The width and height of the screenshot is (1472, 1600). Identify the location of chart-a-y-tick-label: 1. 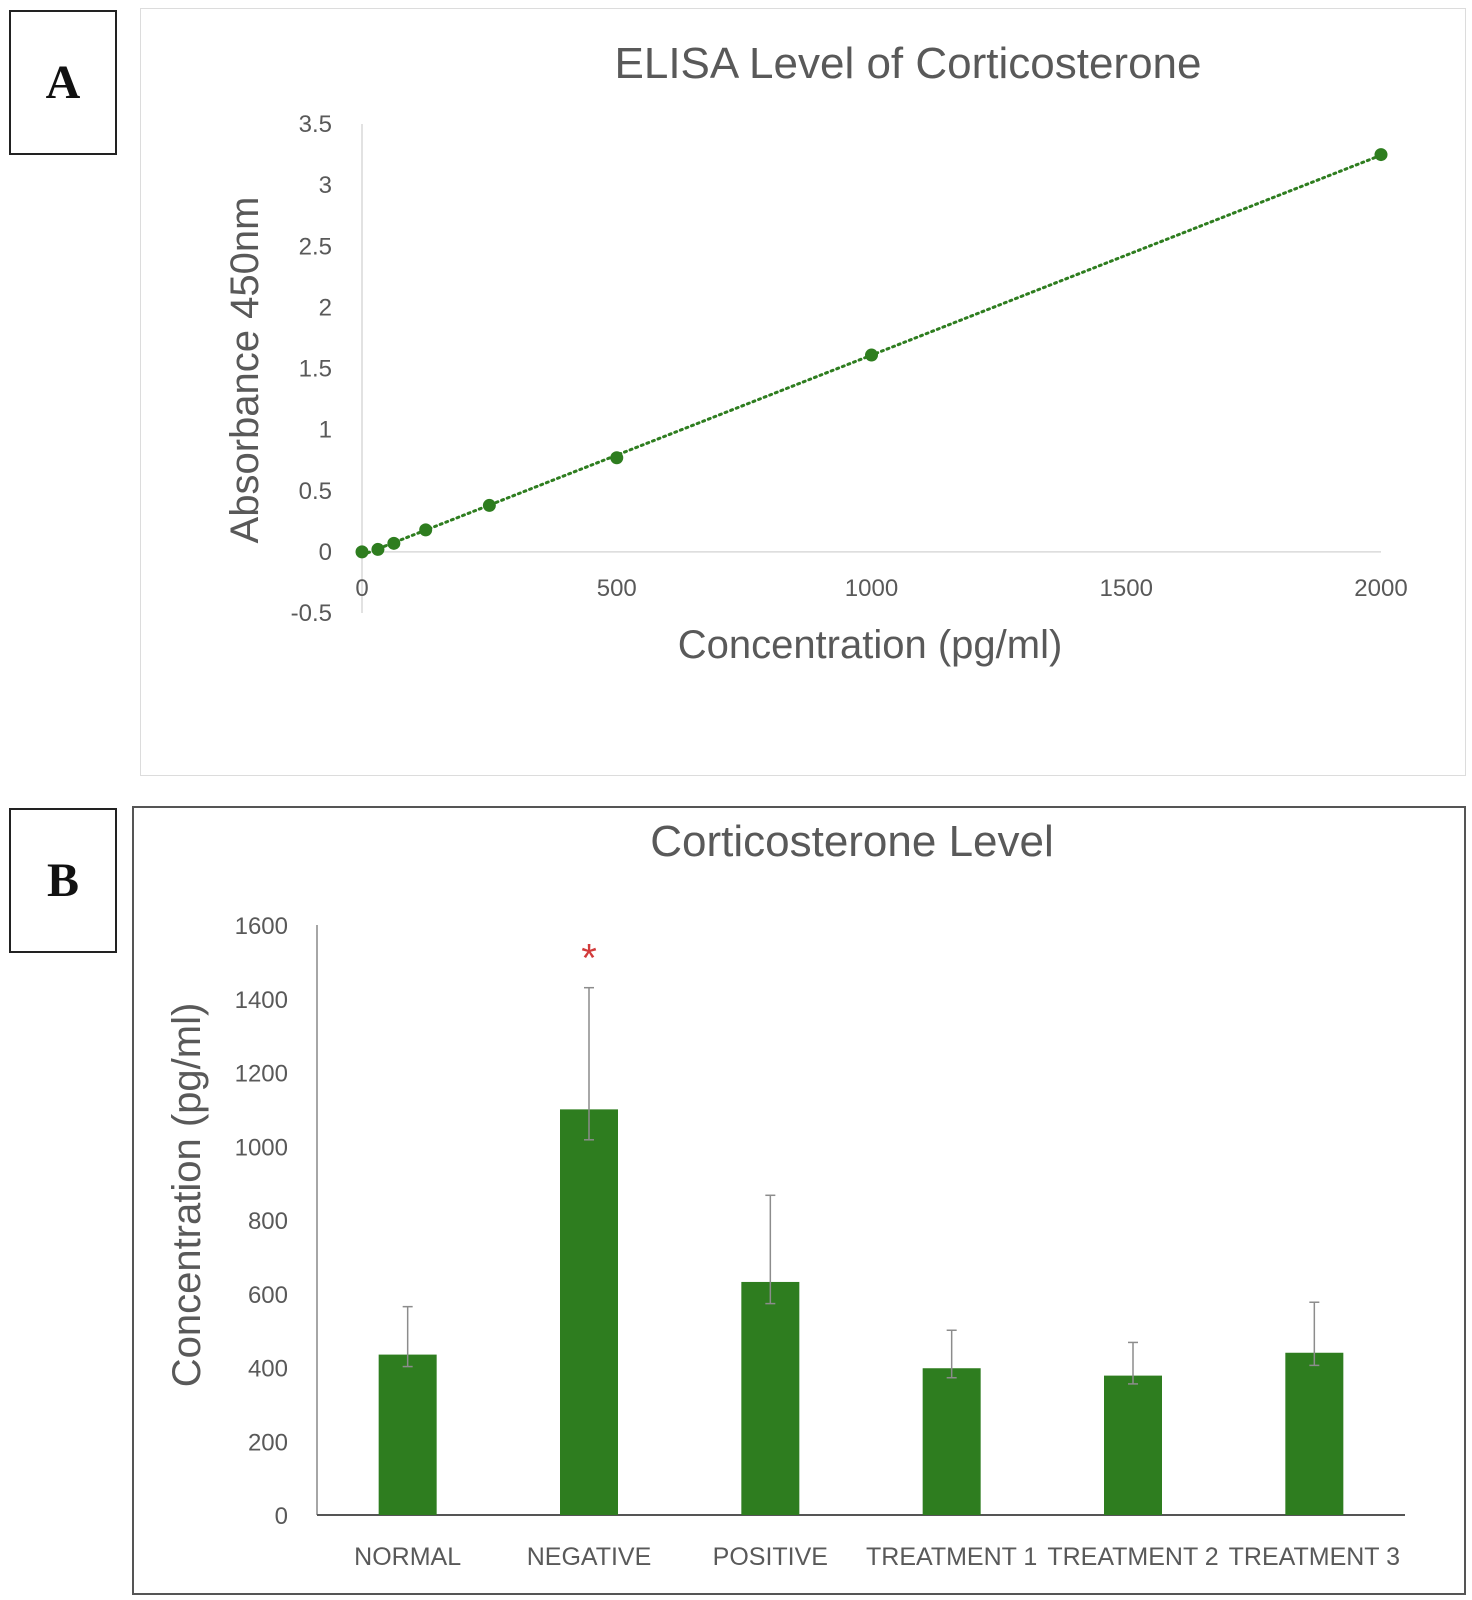
(325, 430).